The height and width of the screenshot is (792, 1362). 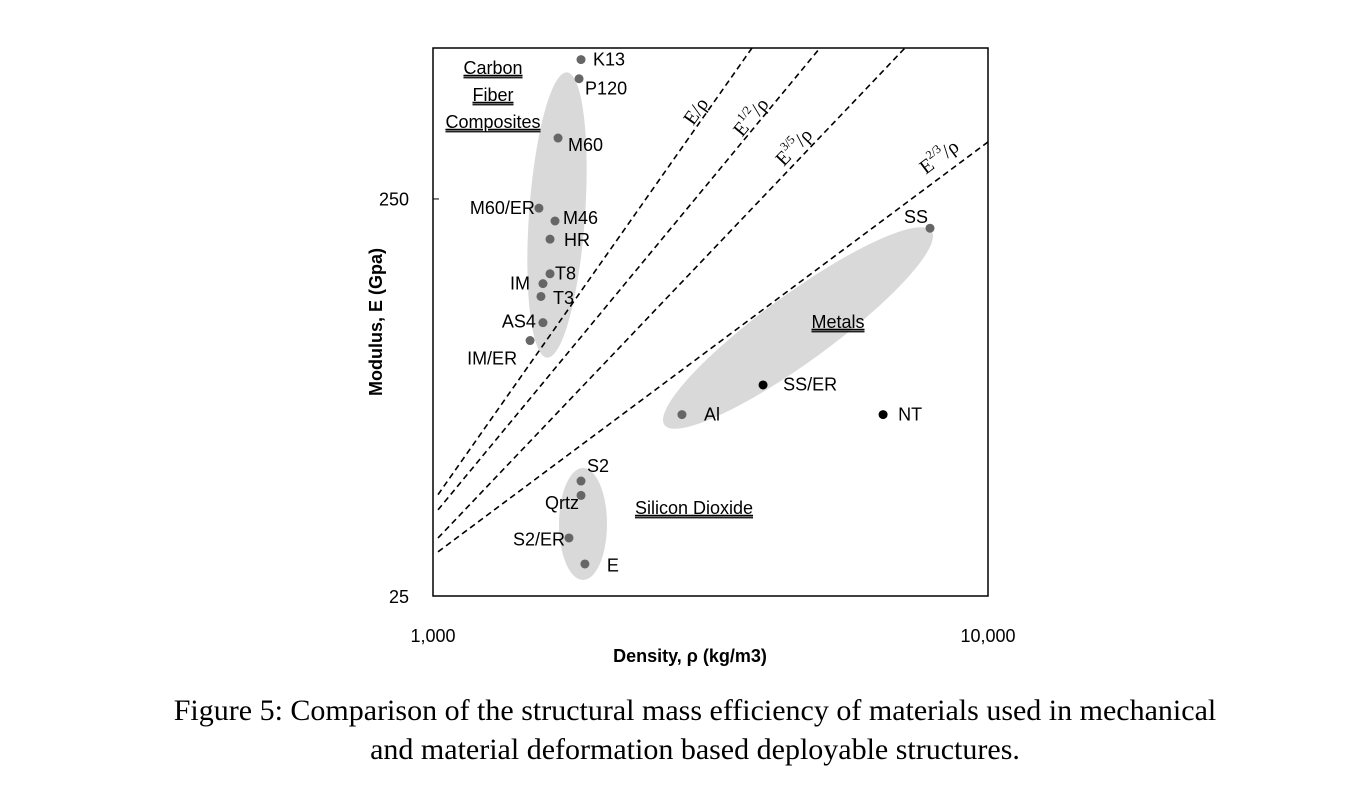 I want to click on point-label: HR, so click(x=577, y=240).